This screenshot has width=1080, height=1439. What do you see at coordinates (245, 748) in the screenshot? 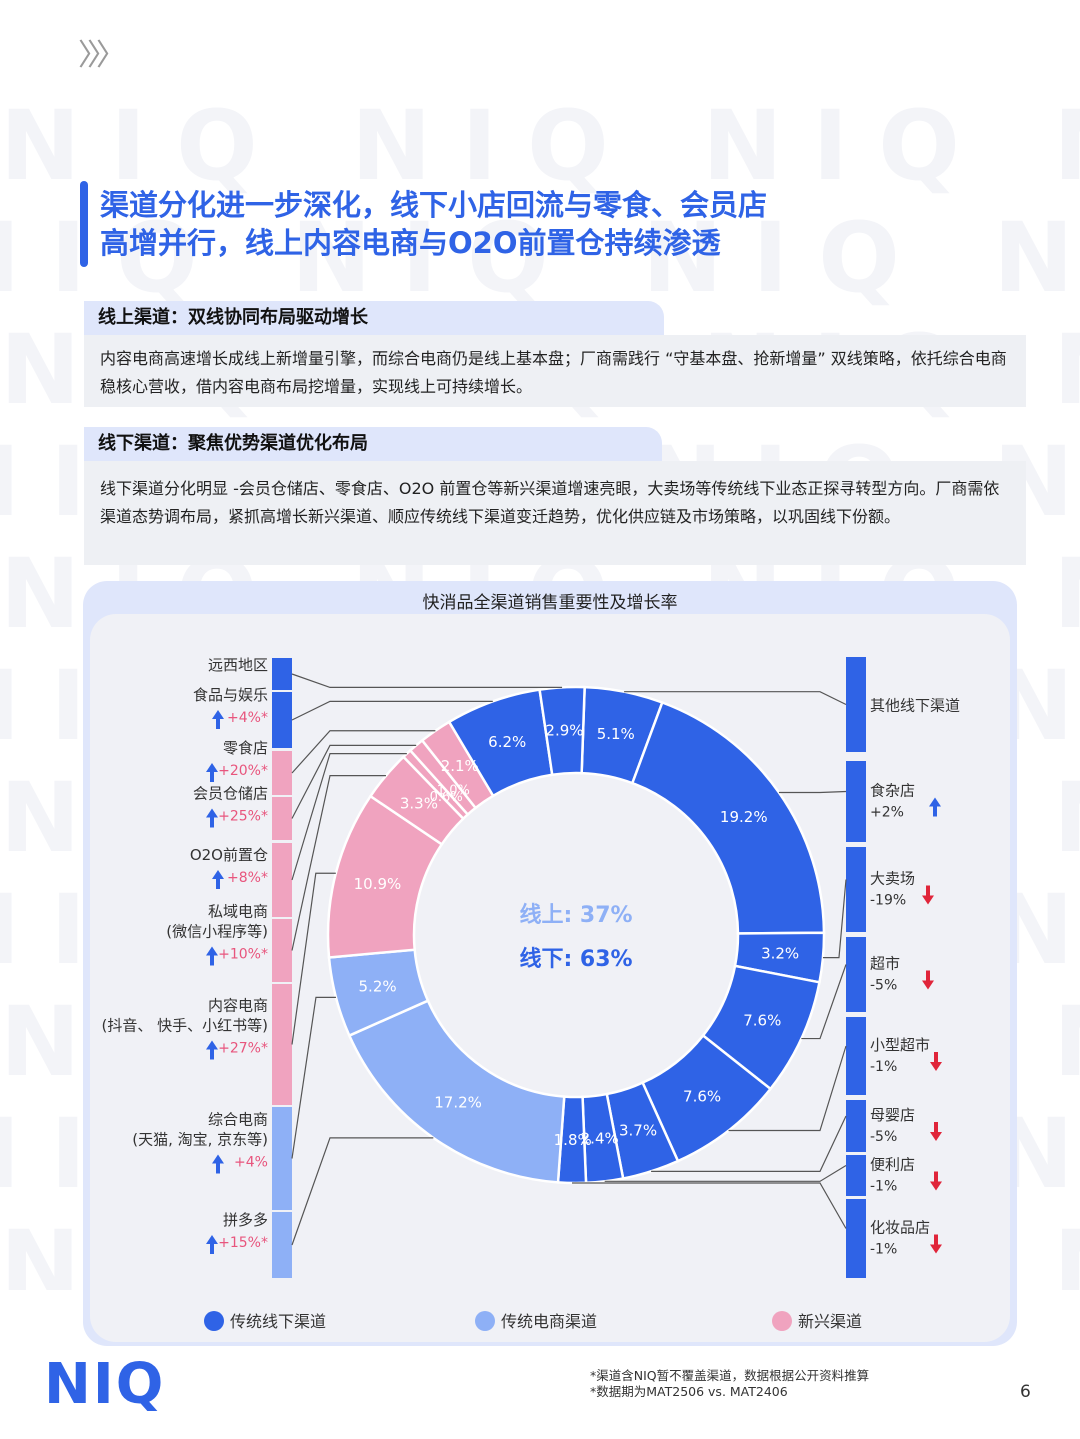
I see `left-channel-name: 零食店` at bounding box center [245, 748].